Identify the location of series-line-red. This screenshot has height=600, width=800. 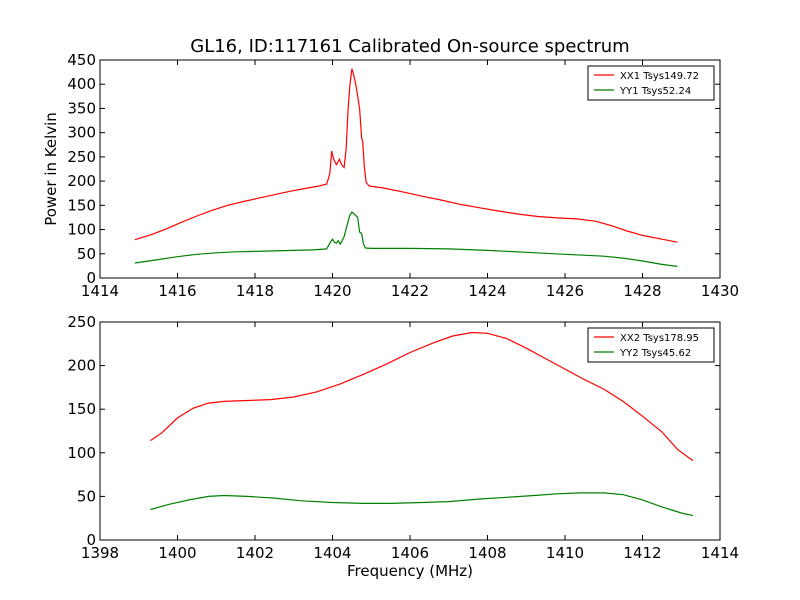
(422, 396).